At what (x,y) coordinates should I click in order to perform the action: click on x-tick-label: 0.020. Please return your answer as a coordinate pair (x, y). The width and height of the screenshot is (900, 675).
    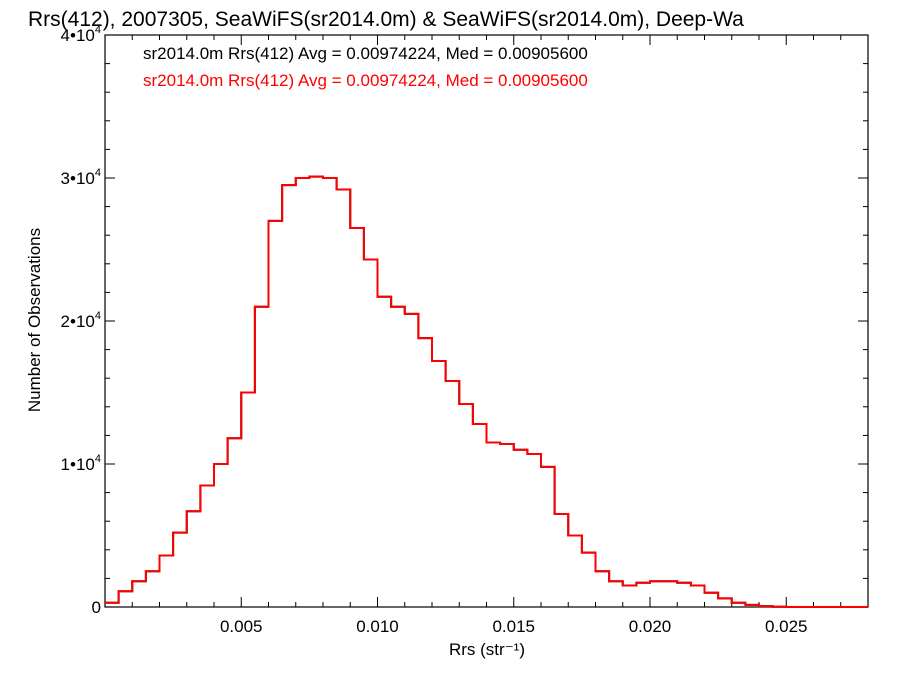
    Looking at the image, I should click on (650, 626).